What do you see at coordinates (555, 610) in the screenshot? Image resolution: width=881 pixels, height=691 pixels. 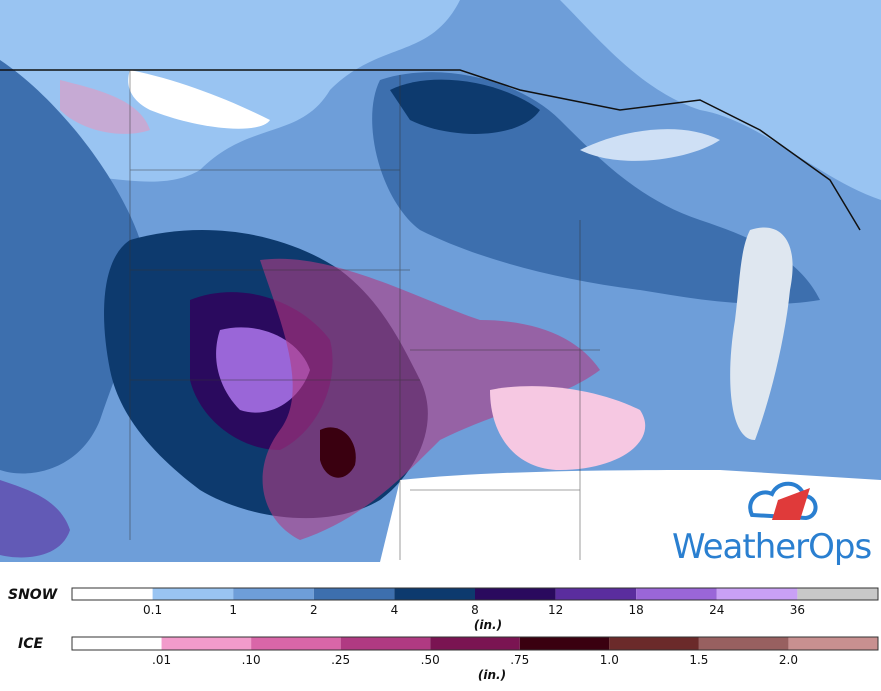 I see `legend-label: 12` at bounding box center [555, 610].